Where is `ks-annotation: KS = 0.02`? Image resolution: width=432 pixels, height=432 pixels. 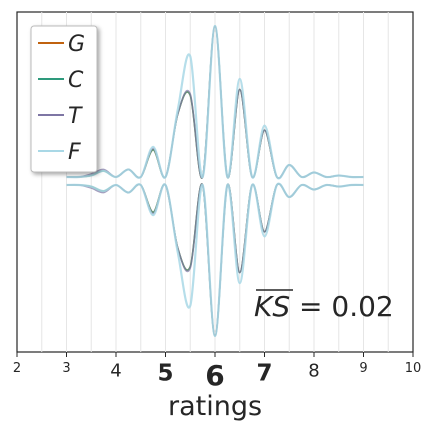
ks-annotation: KS = 0.02 is located at coordinates (324, 306).